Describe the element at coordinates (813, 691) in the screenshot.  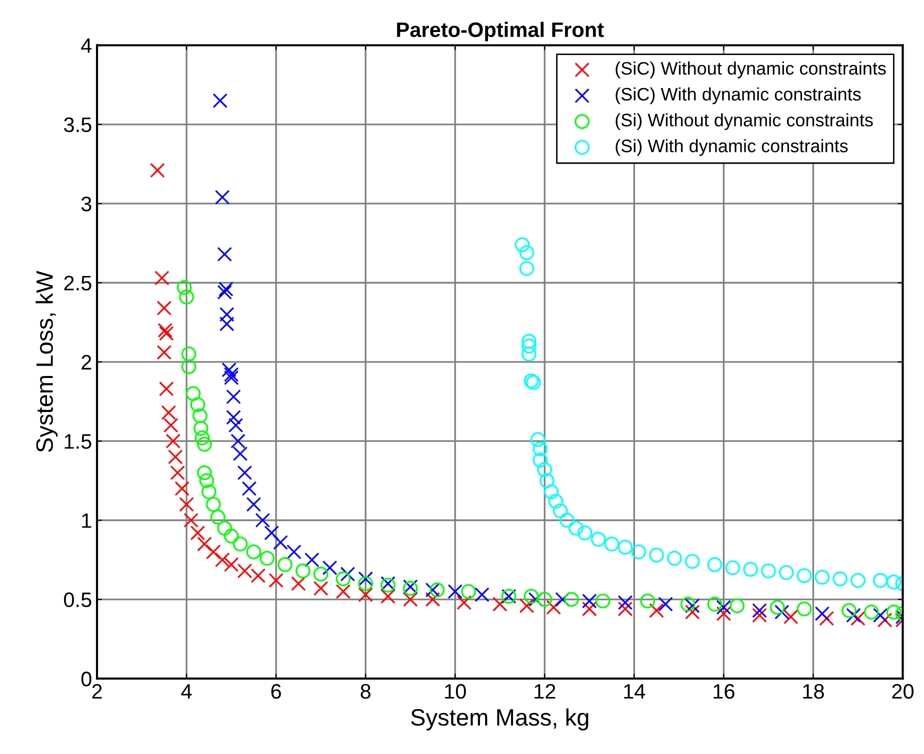
I see `x-tick-label: 18` at that location.